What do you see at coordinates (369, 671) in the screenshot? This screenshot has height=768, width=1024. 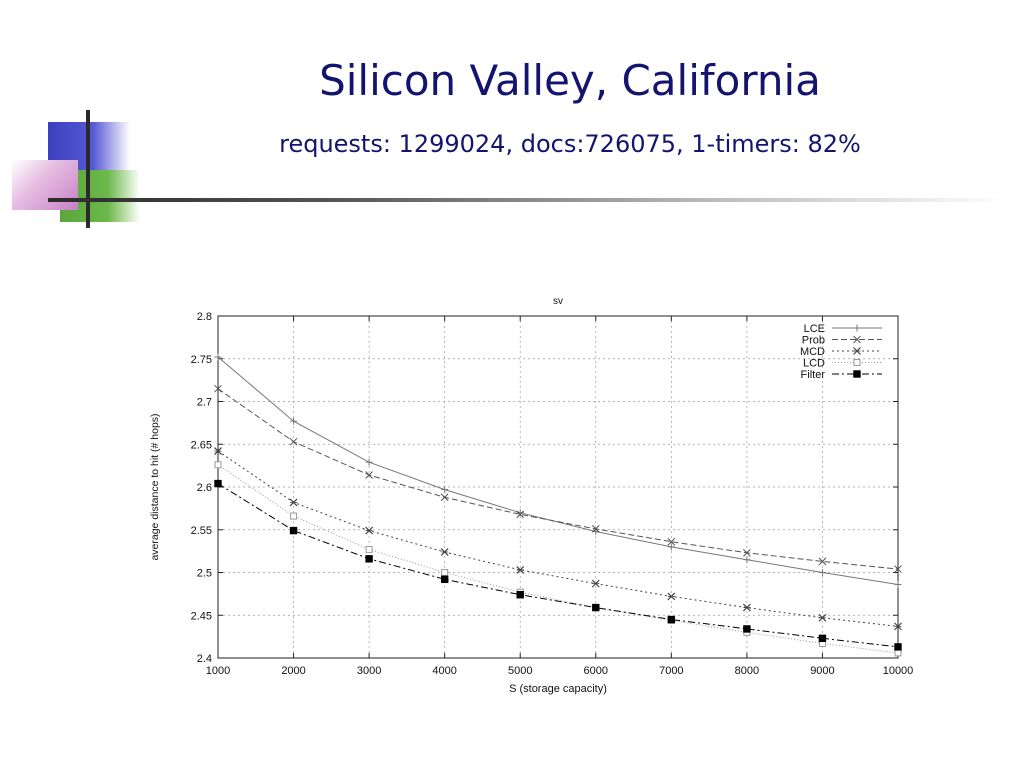 I see `x-tick-label: 3000` at bounding box center [369, 671].